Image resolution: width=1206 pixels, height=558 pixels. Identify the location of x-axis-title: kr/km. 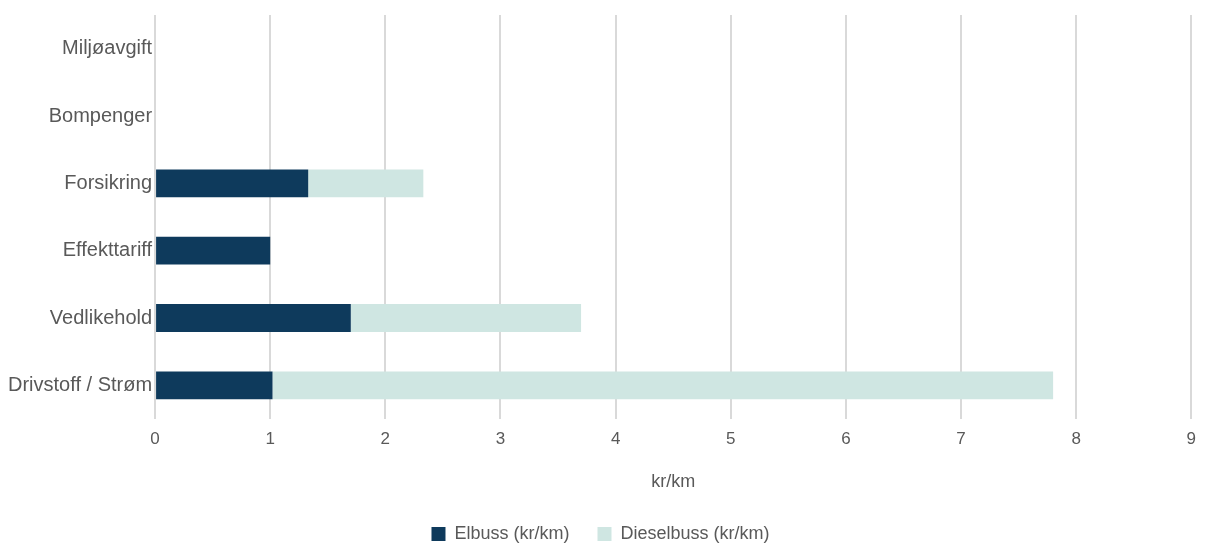
(673, 481).